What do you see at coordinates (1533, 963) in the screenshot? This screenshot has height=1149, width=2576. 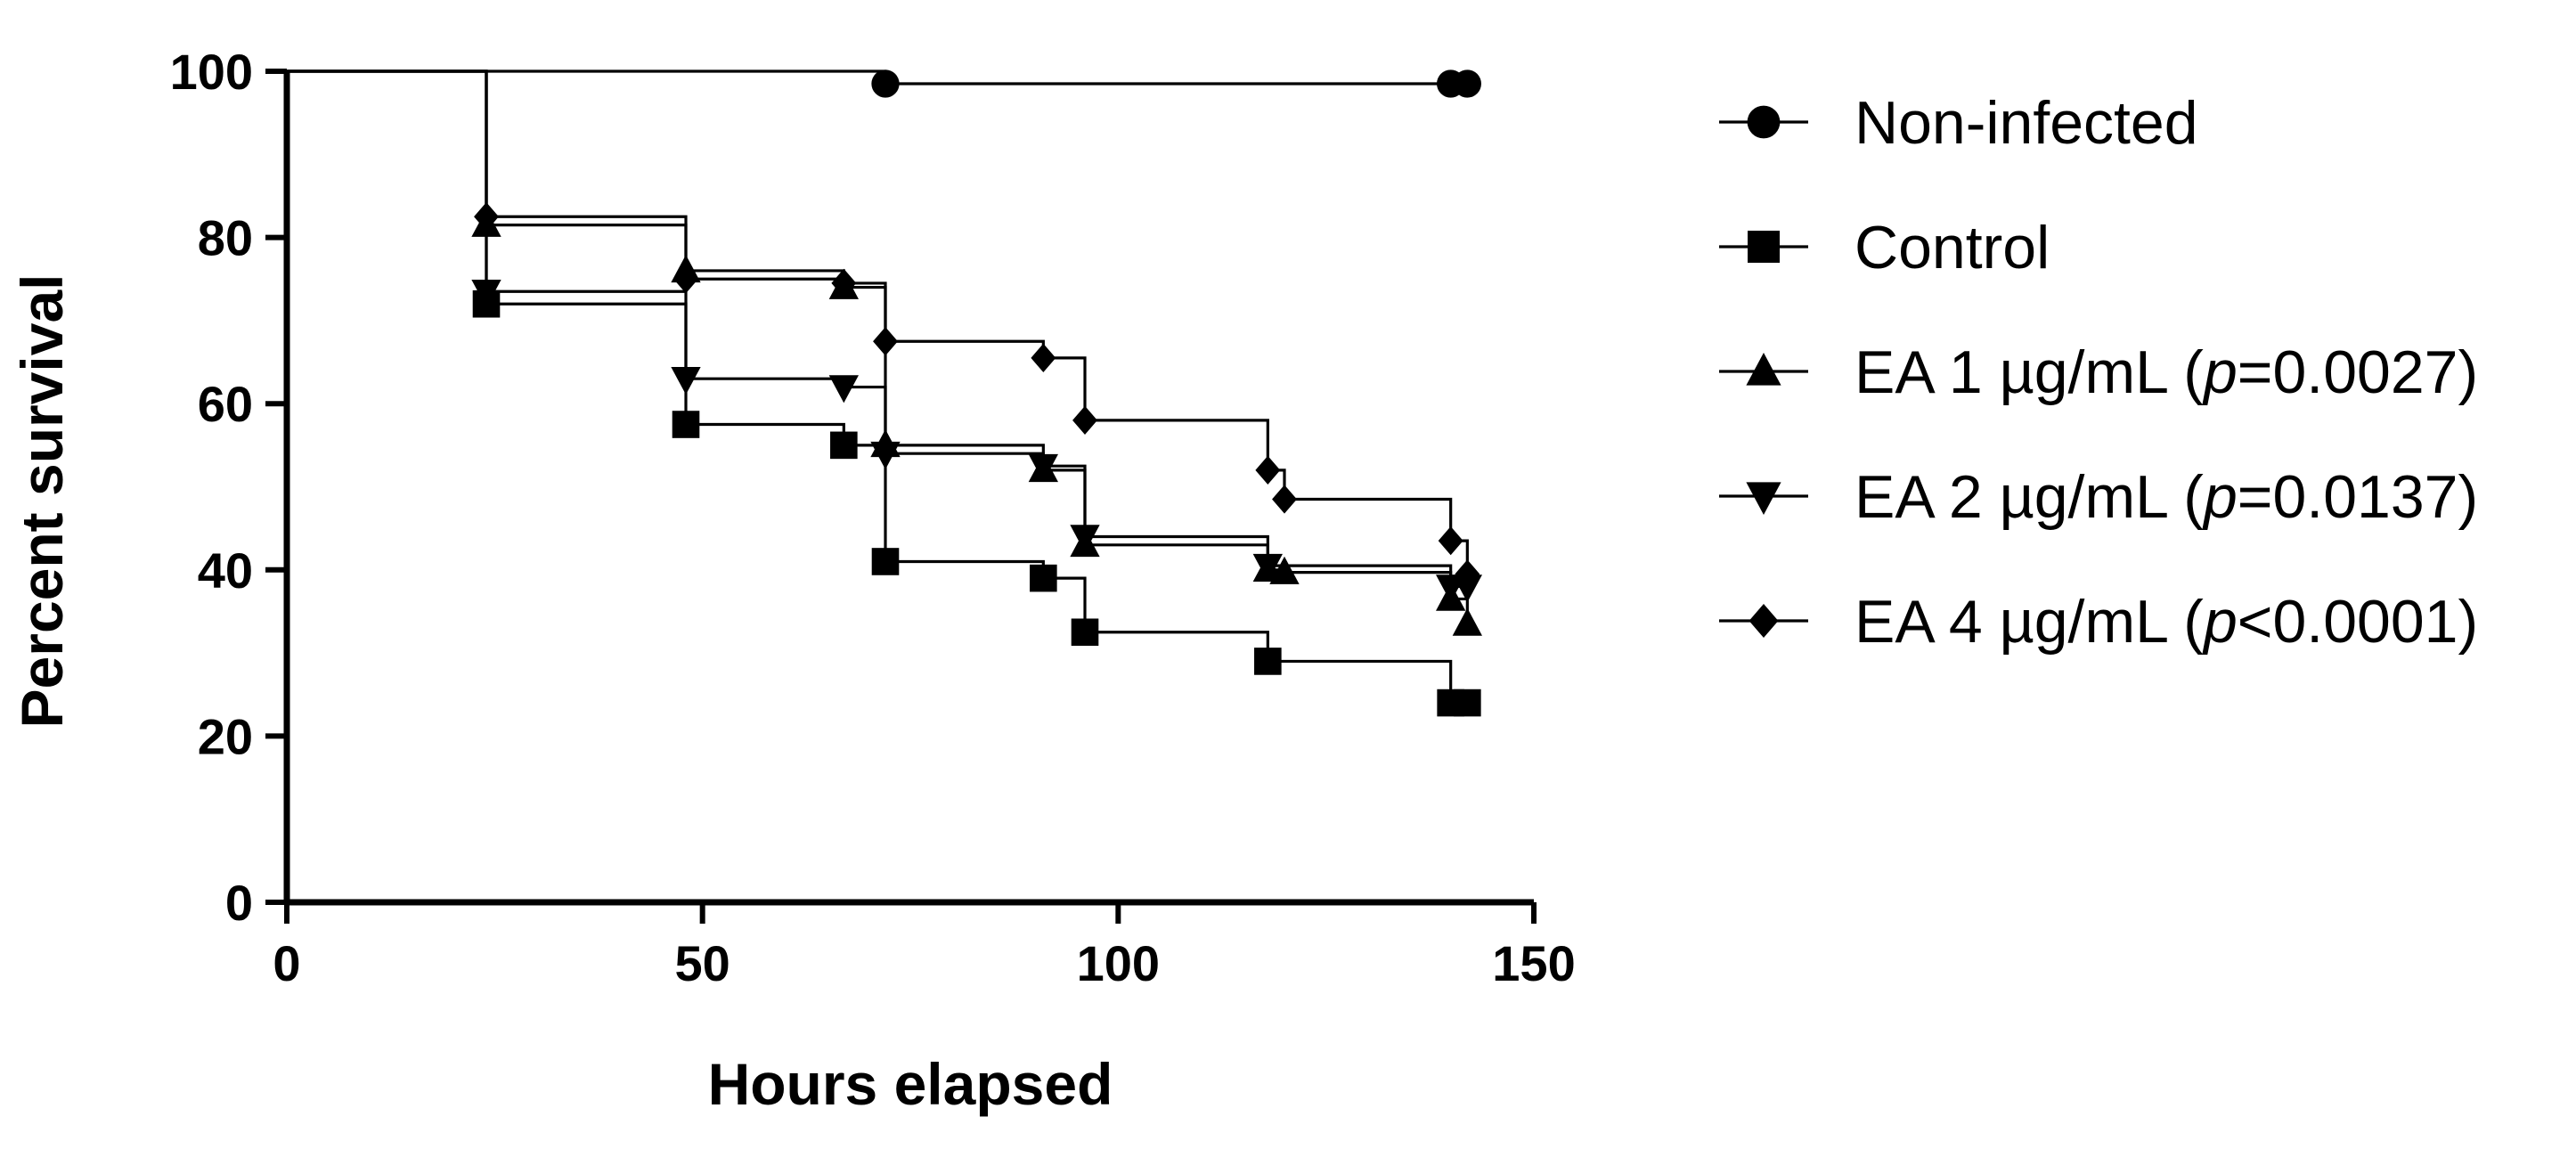 I see `x-tick-label: 150` at bounding box center [1533, 963].